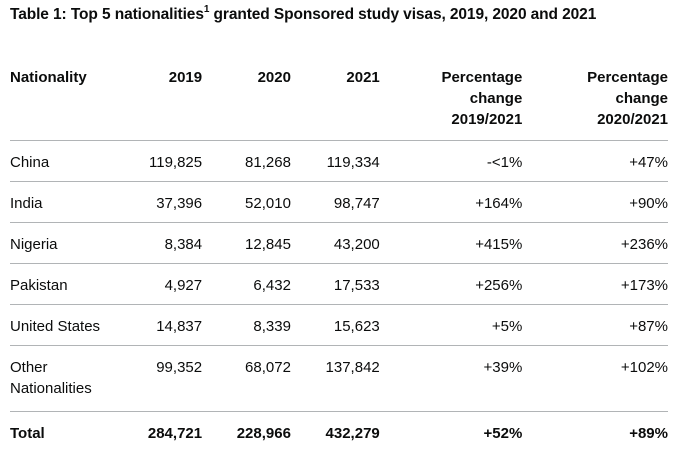 This screenshot has height=461, width=680. Describe the element at coordinates (595, 161) in the screenshot. I see `cell-pc2: +47%` at that location.